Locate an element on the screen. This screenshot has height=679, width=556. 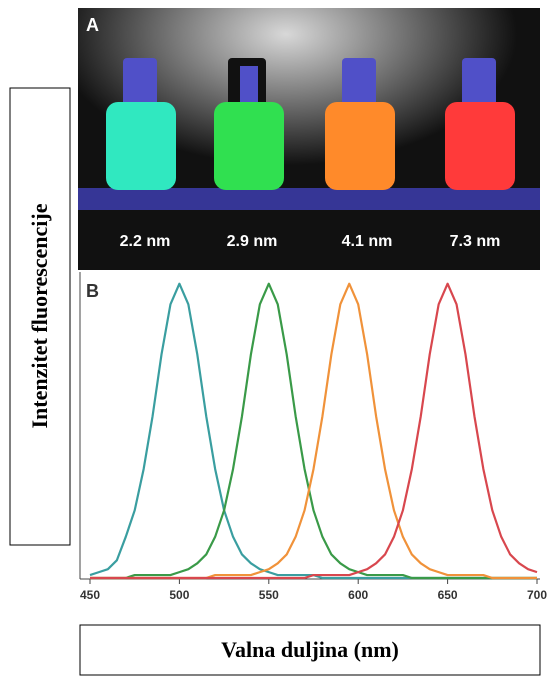
caption: 7.3 nm is located at coordinates (475, 241).